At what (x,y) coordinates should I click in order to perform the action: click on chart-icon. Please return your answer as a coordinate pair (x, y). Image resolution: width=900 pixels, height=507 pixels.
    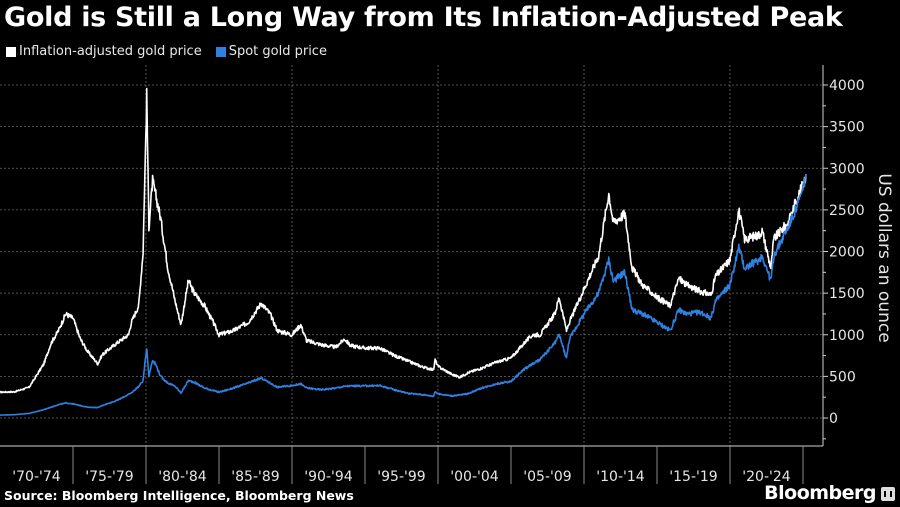
    Looking at the image, I should click on (888, 494).